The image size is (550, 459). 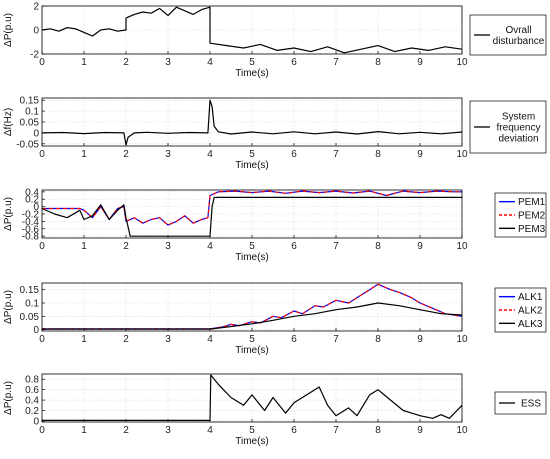 What do you see at coordinates (31, 237) in the screenshot?
I see `y-tick-label: -0.8` at bounding box center [31, 237].